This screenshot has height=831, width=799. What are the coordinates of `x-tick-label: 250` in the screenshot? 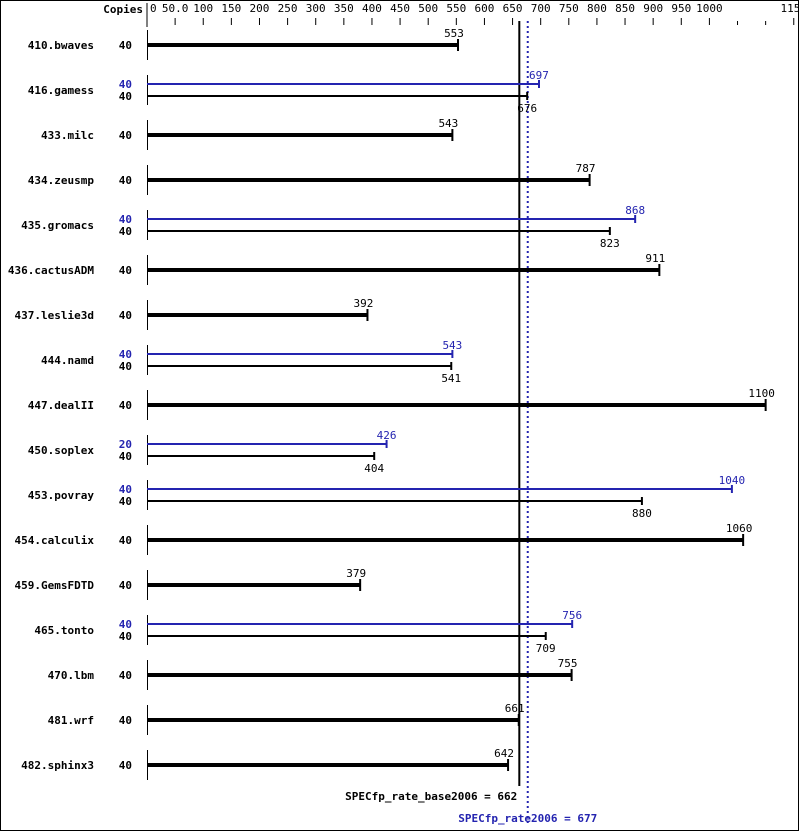 It's located at (288, 8).